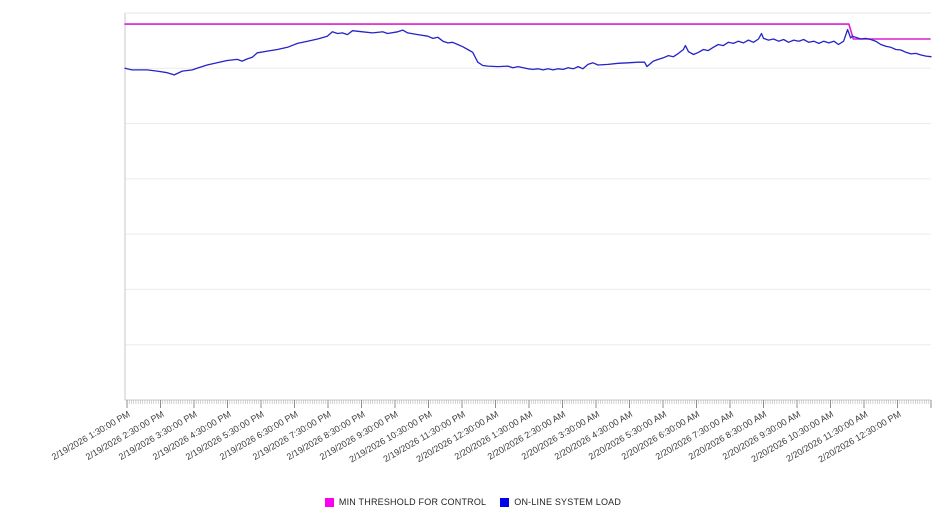 The image size is (946, 526). Describe the element at coordinates (527, 31) in the screenshot. I see `min-threshold-line` at that location.